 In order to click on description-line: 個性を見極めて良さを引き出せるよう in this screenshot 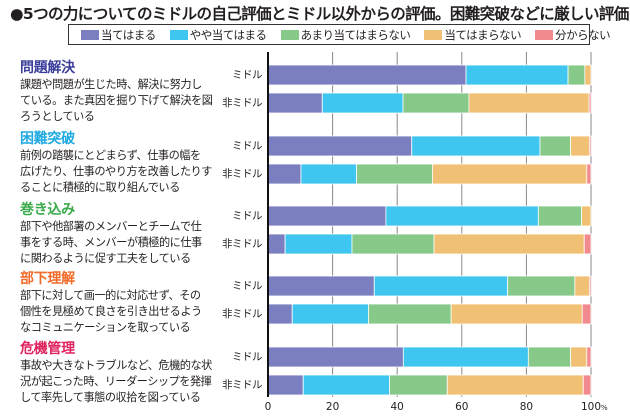, I will do `click(111, 311)`.